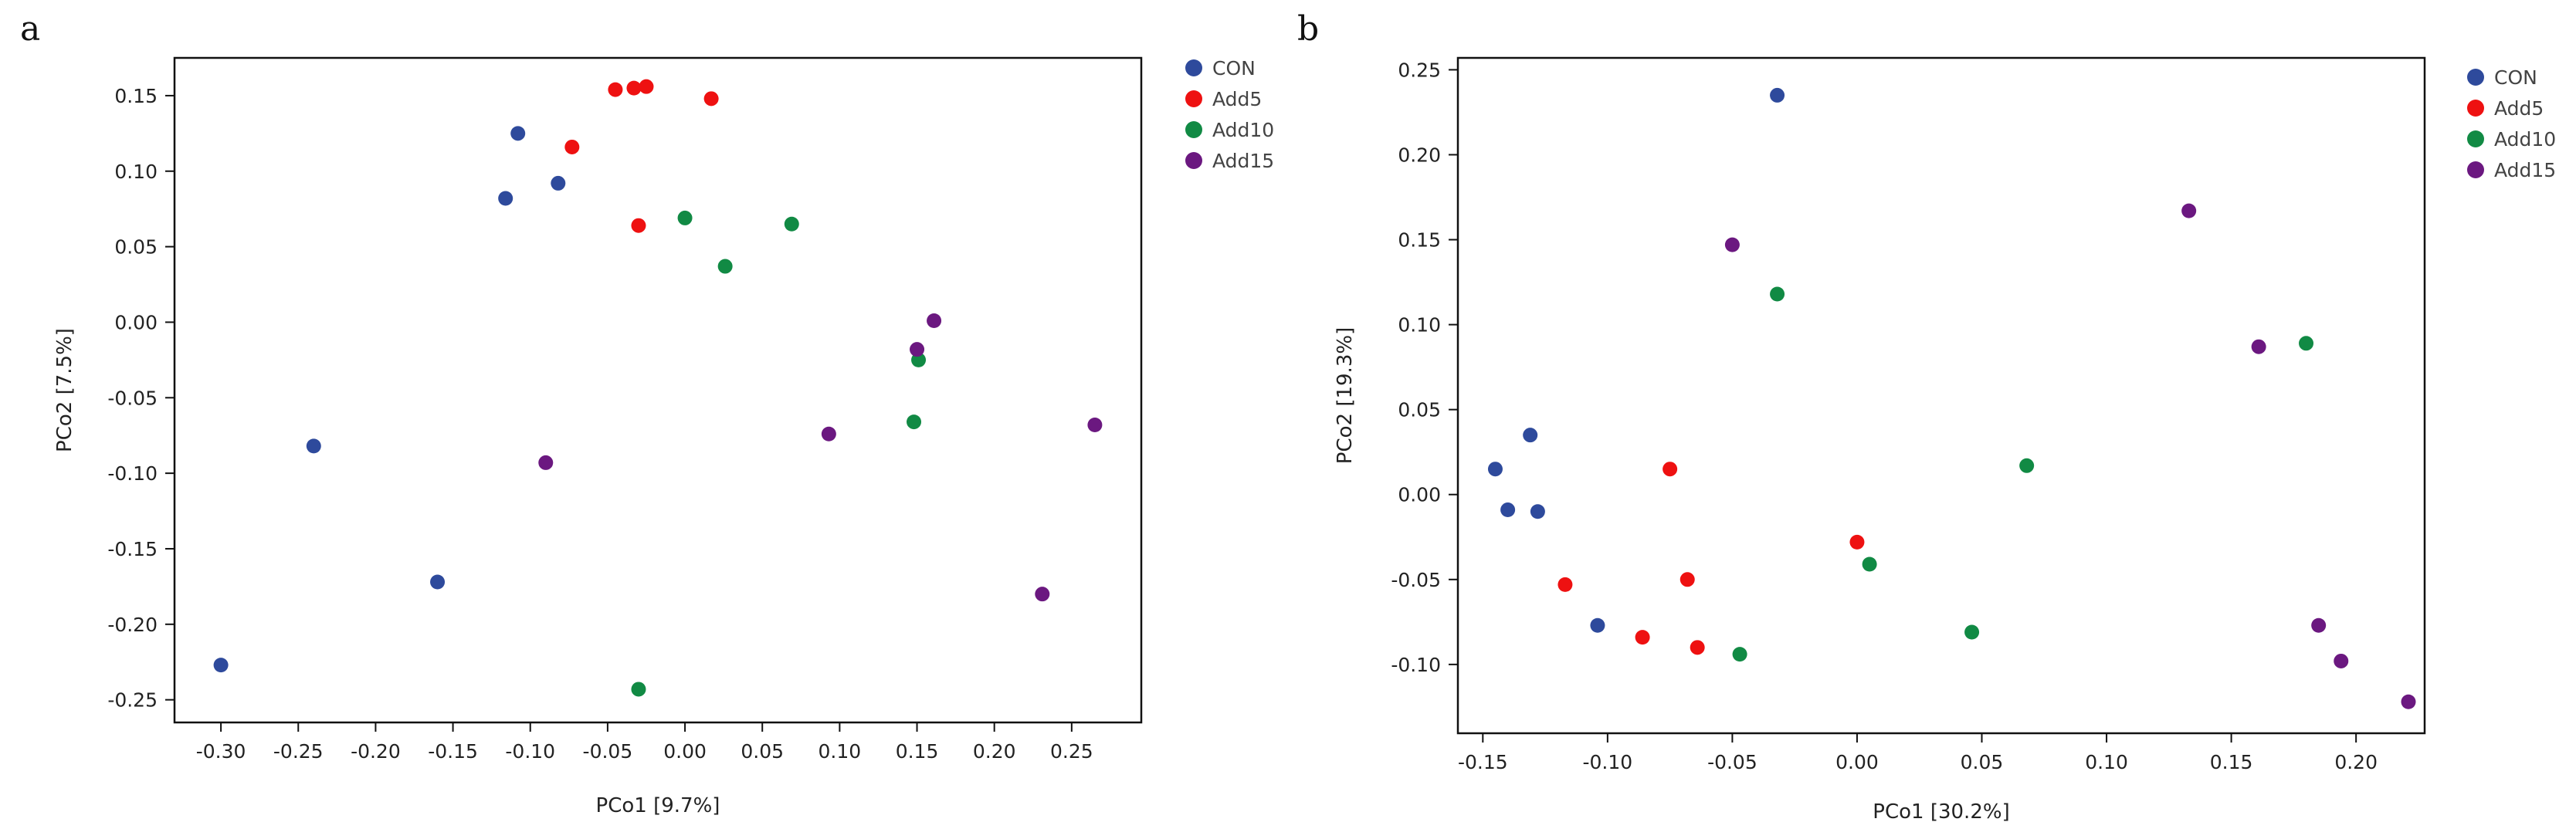 Image resolution: width=2576 pixels, height=839 pixels. Describe the element at coordinates (2356, 762) in the screenshot. I see `chart1-x-tick-label: 0.20` at that location.